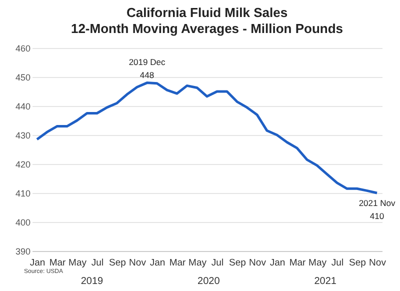  What do you see at coordinates (22, 251) in the screenshot?
I see `y-tick-label: 390` at bounding box center [22, 251].